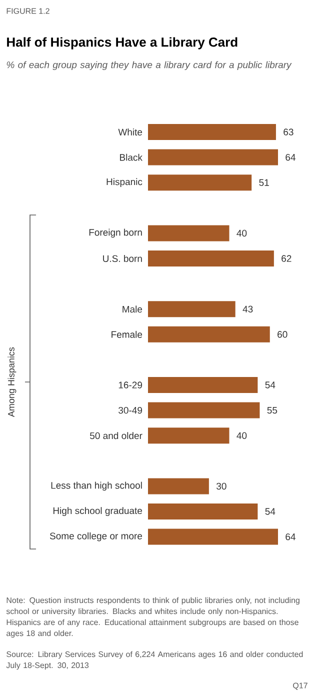 The height and width of the screenshot is (697, 314). What do you see at coordinates (122, 43) in the screenshot?
I see `chart-title: Half of Hispanics Have a Library Card` at bounding box center [122, 43].